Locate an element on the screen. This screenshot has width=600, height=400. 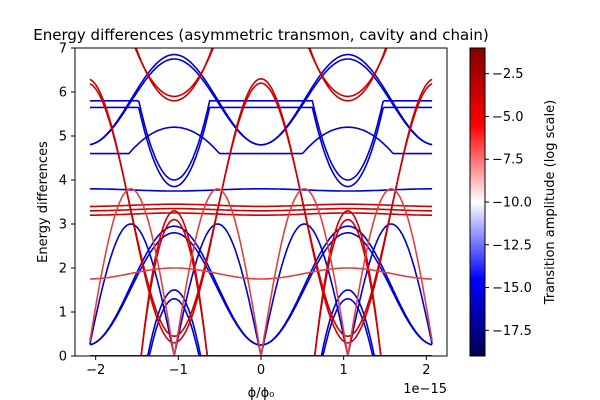
colorbar-tick-label: −10.0 is located at coordinates (512, 203).